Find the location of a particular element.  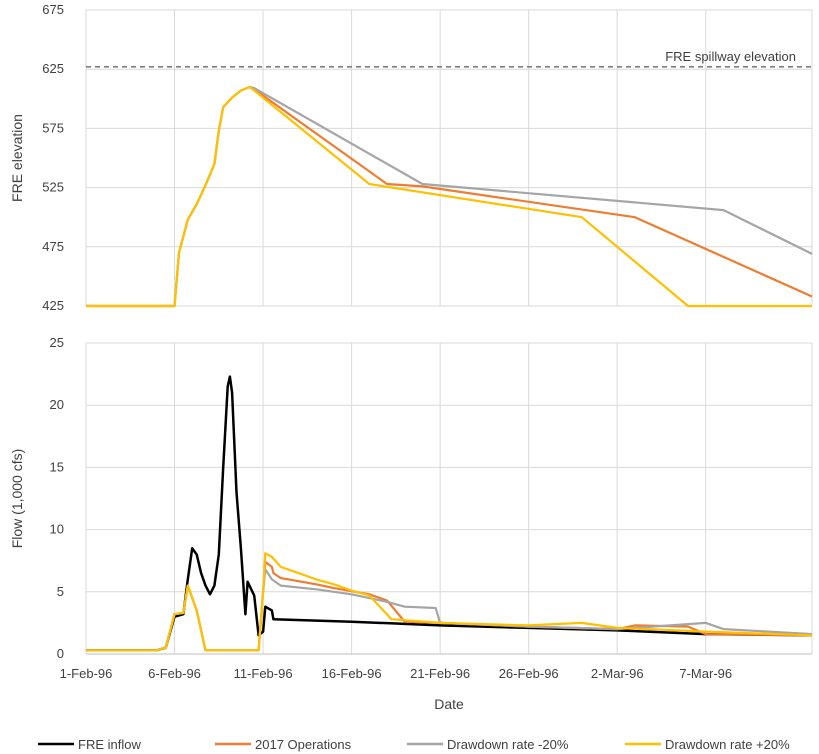

y-tick-label: 20 is located at coordinates (57, 404).